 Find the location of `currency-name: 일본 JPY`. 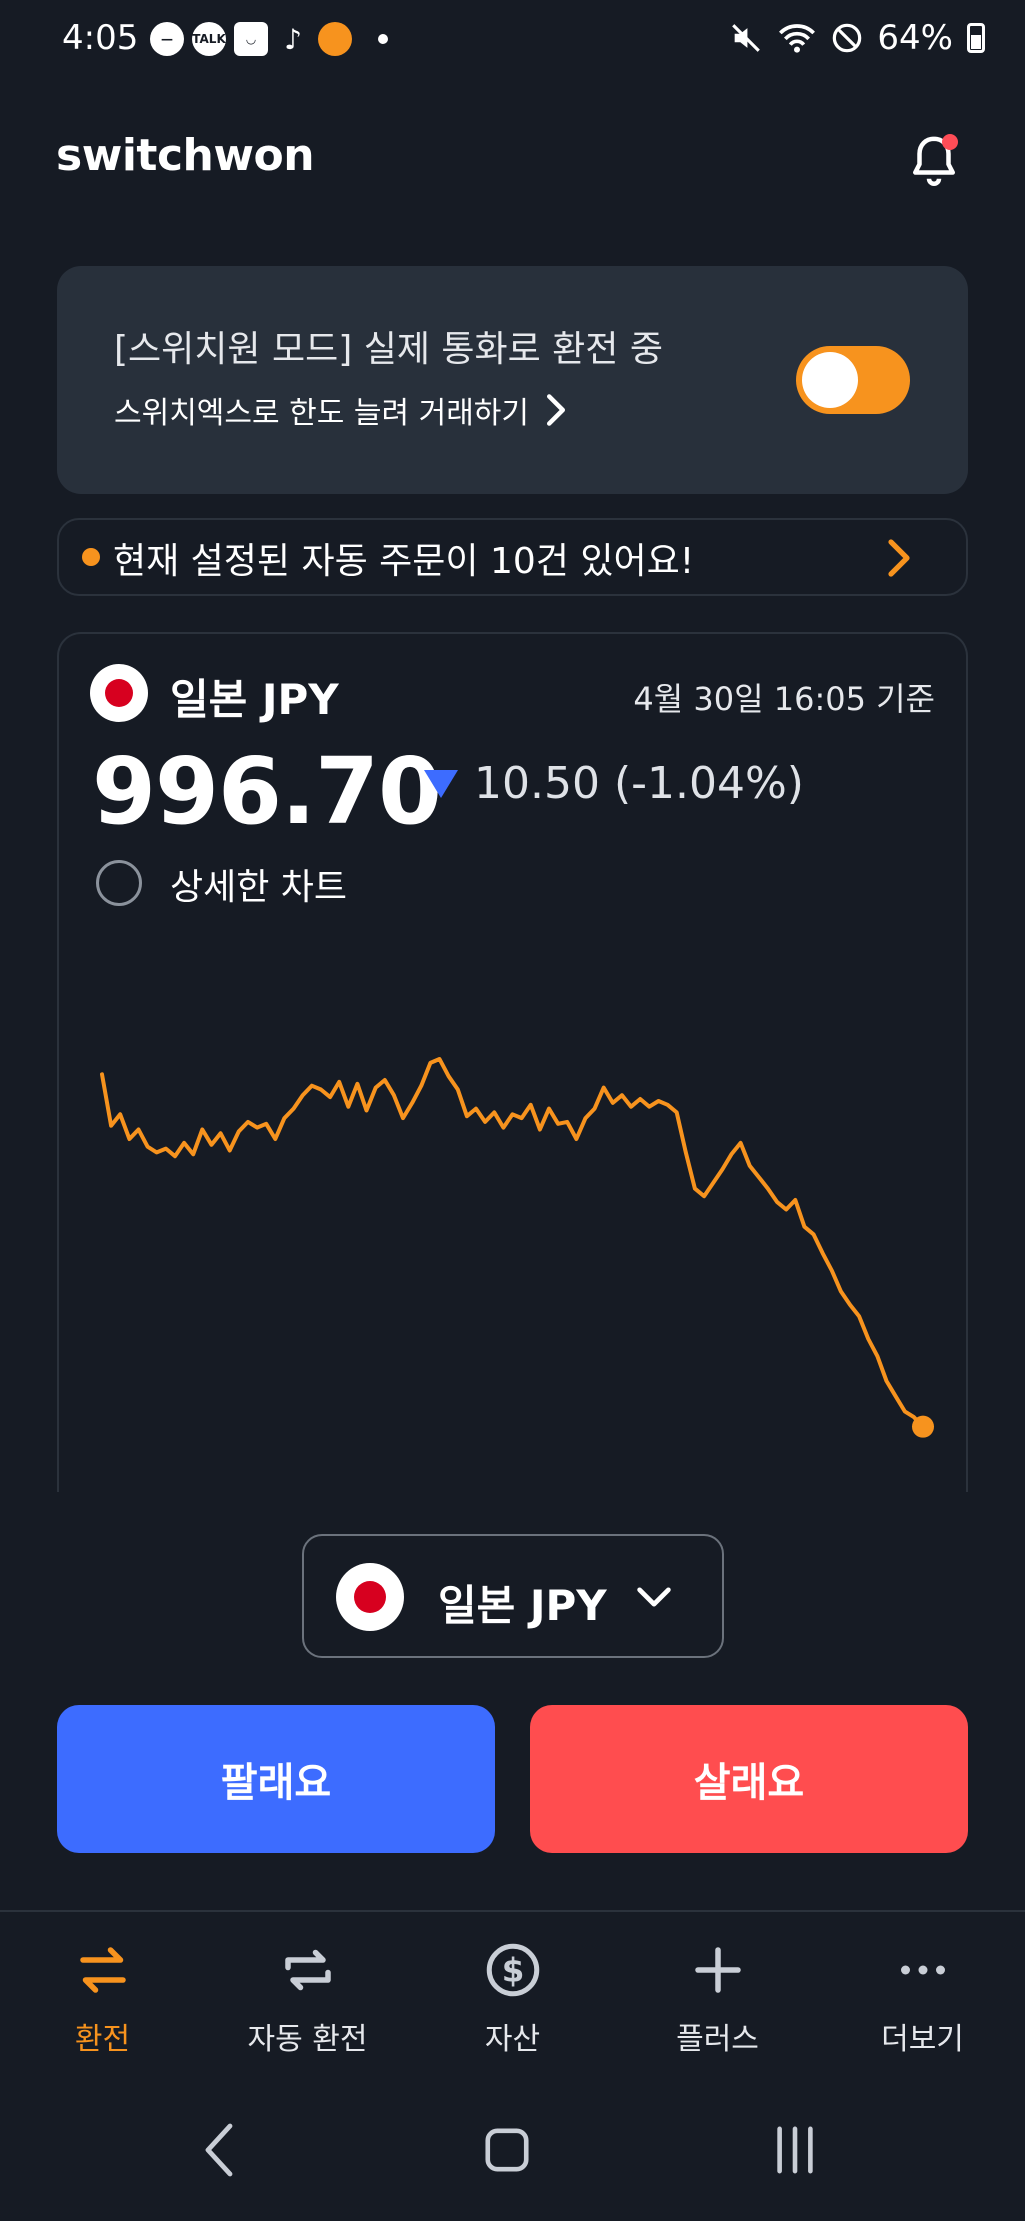

currency-name: 일본 JPY is located at coordinates (254, 699).